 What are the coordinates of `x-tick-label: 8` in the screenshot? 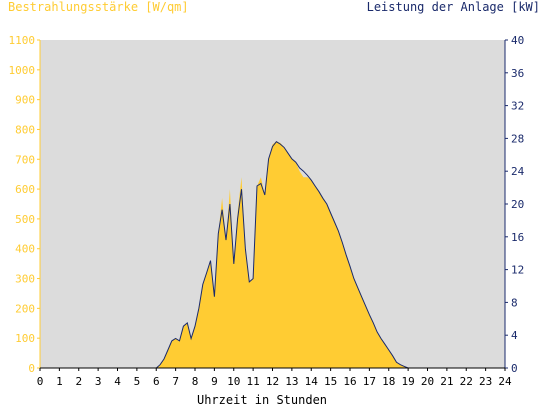 It's located at (195, 381).